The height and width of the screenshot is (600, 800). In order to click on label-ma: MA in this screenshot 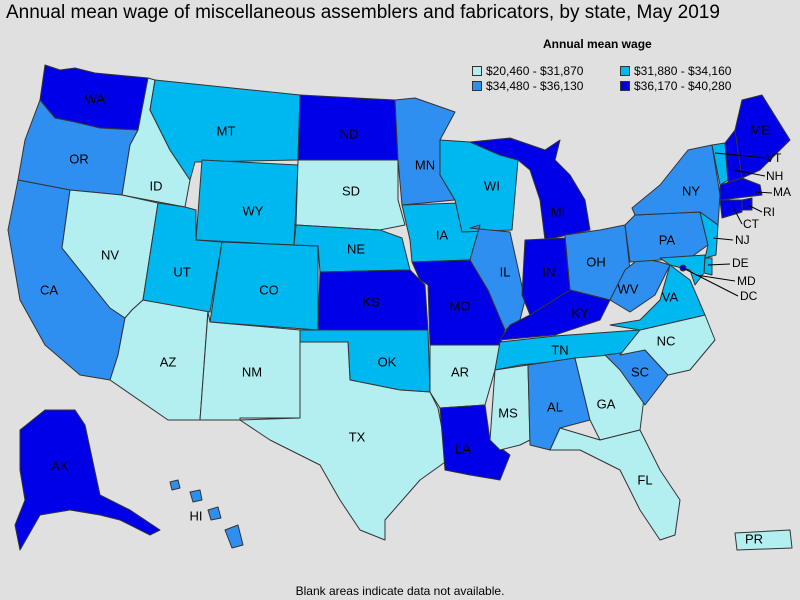, I will do `click(782, 192)`.